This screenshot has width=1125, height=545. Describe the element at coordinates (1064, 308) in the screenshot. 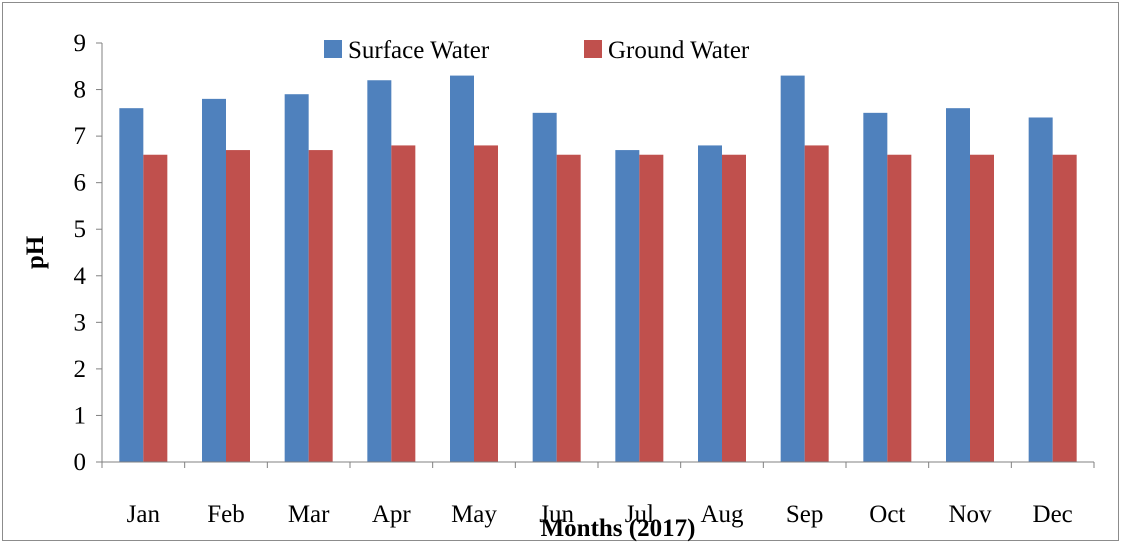

I see `bar-ground-water-dec` at that location.